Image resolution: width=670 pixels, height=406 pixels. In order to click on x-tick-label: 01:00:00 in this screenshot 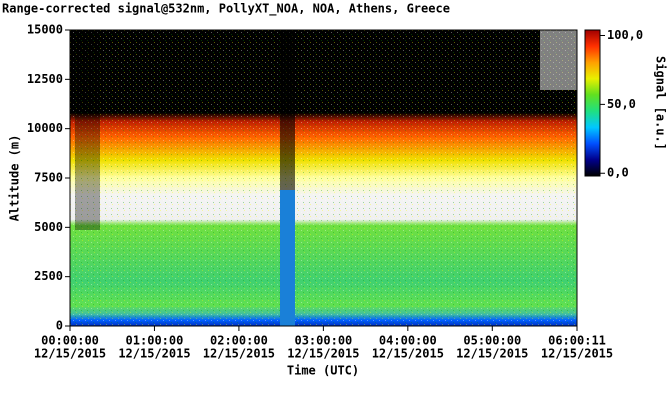, I will do `click(155, 341)`.